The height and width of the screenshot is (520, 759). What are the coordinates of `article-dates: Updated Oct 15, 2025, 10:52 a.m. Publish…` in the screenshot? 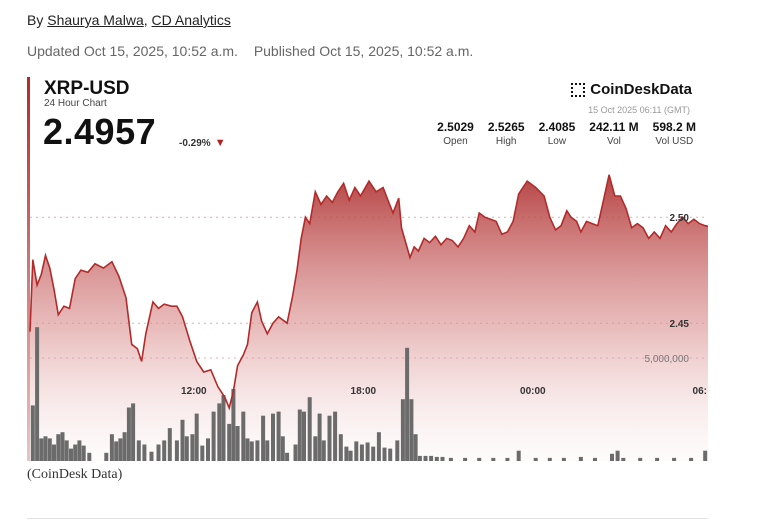 It's located at (250, 51).